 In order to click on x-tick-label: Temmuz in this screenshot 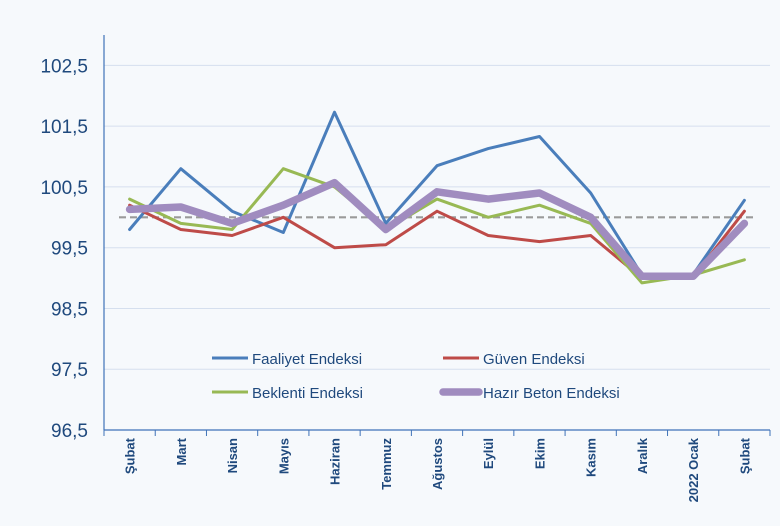, I will do `click(386, 464)`.